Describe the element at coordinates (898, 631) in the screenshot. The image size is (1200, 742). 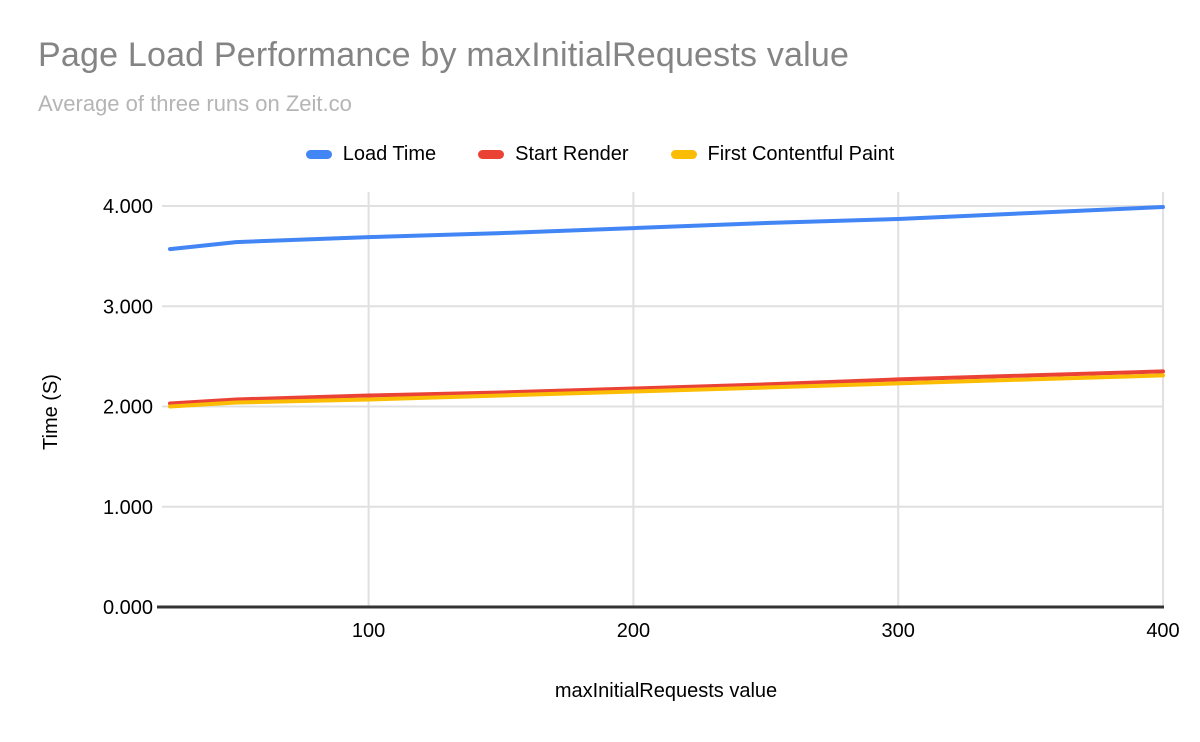
I see `x-tick-label: 300` at that location.